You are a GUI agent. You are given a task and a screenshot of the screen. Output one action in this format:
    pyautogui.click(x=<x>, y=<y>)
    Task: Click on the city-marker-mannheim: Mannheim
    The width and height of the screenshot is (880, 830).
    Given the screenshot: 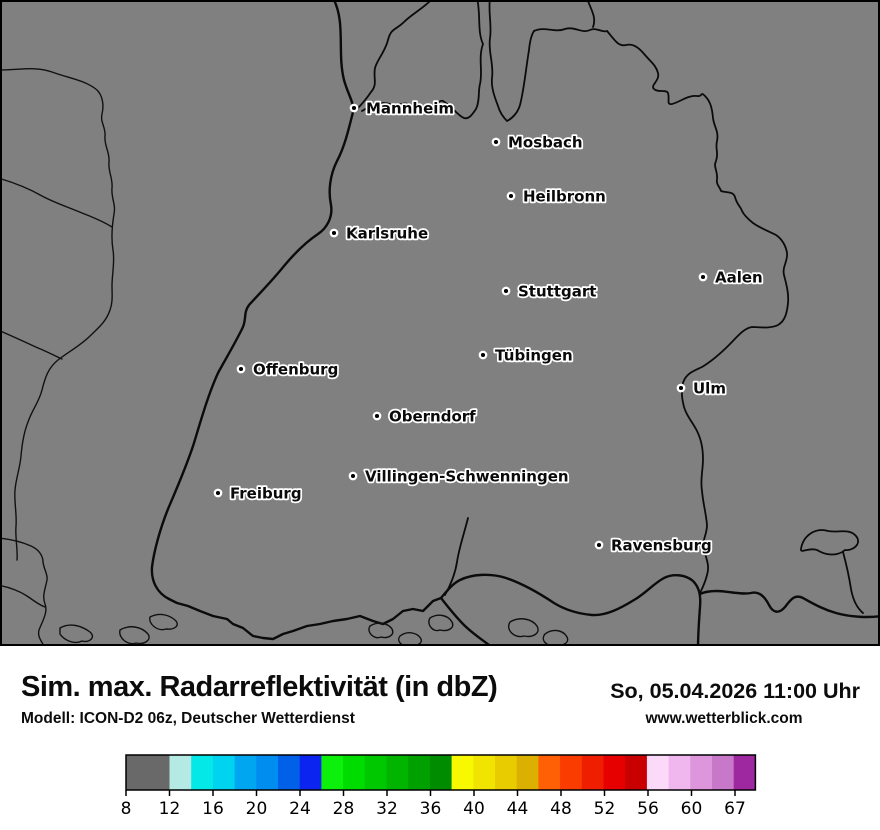 What is the action you would take?
    pyautogui.click(x=402, y=108)
    